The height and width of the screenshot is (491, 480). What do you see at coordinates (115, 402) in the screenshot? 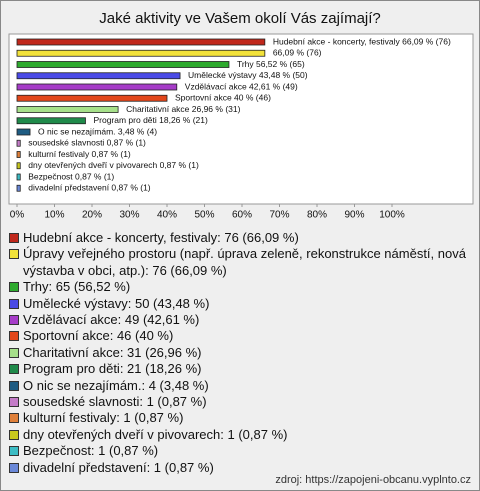
I see `legend-label: sousedské slavnosti: 1 (0,87 %)` at bounding box center [115, 402].